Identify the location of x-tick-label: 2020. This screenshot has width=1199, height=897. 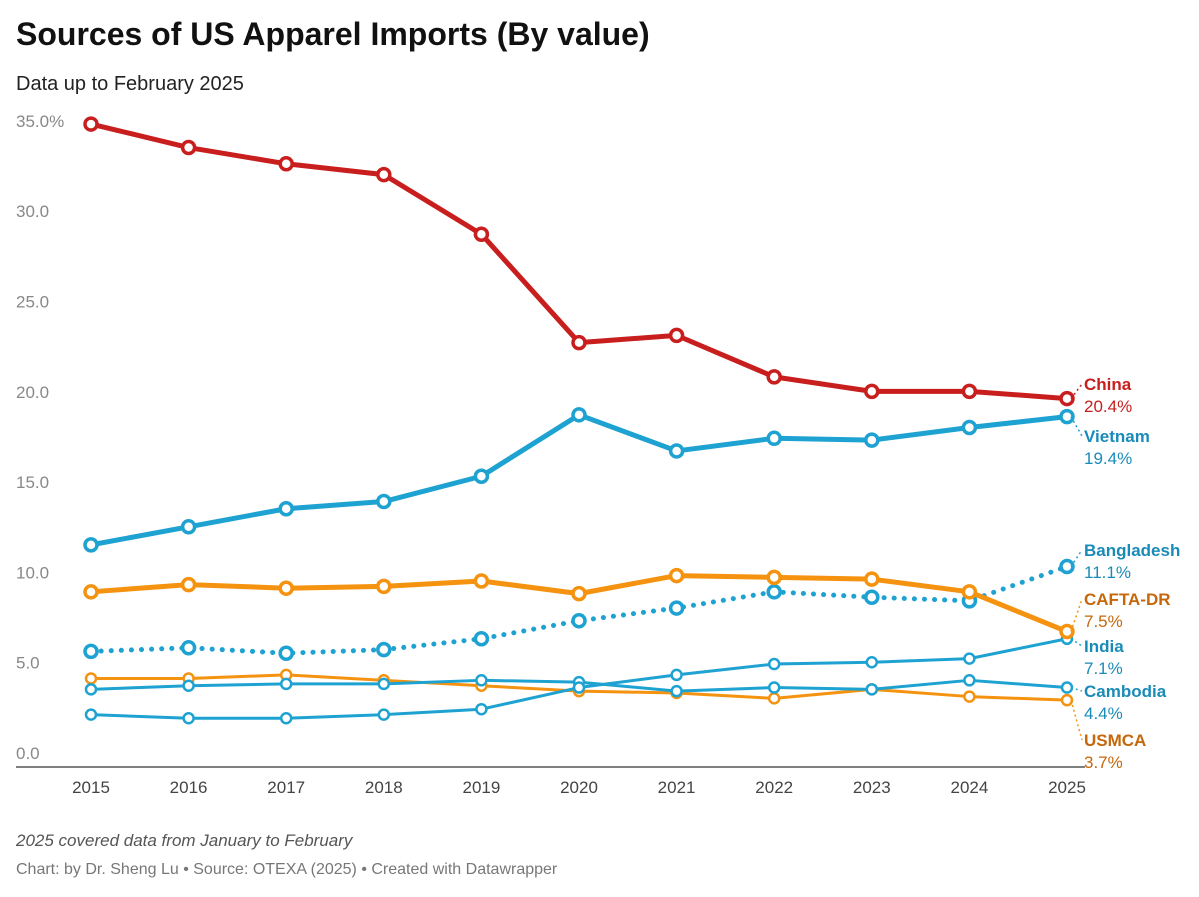
(579, 787).